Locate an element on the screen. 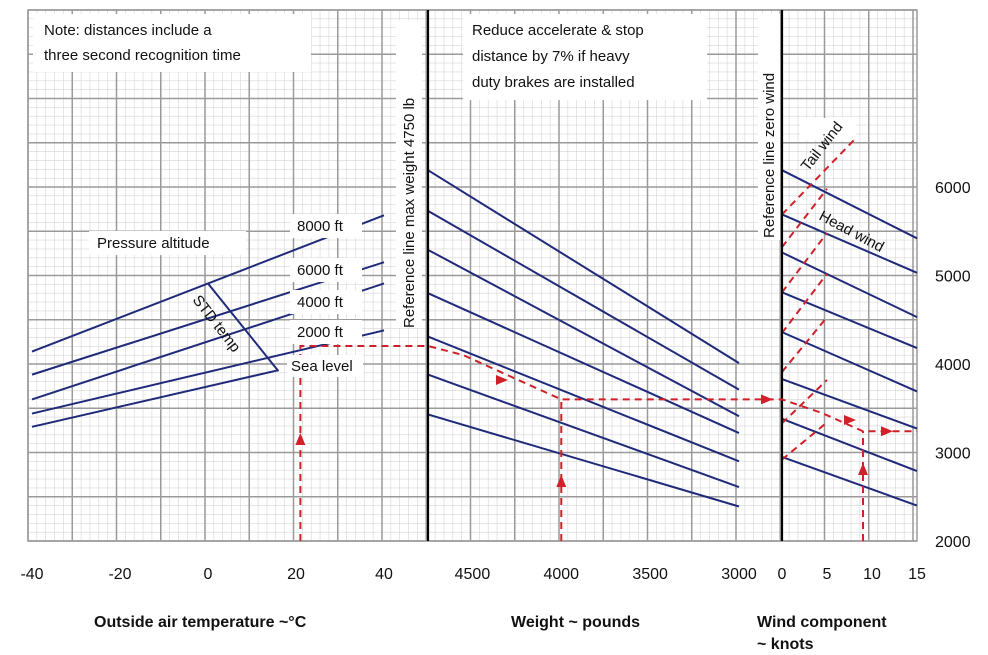 The image size is (988, 655). pressure-altitude-label: Pressure altitude is located at coordinates (153, 243).